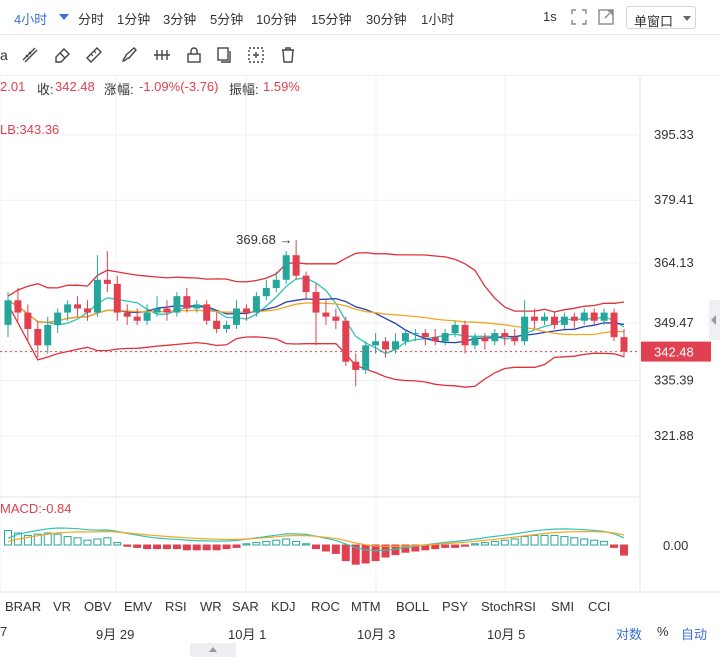 This screenshot has height=657, width=720. Describe the element at coordinates (256, 55) in the screenshot. I see `grid-select-icon` at that location.